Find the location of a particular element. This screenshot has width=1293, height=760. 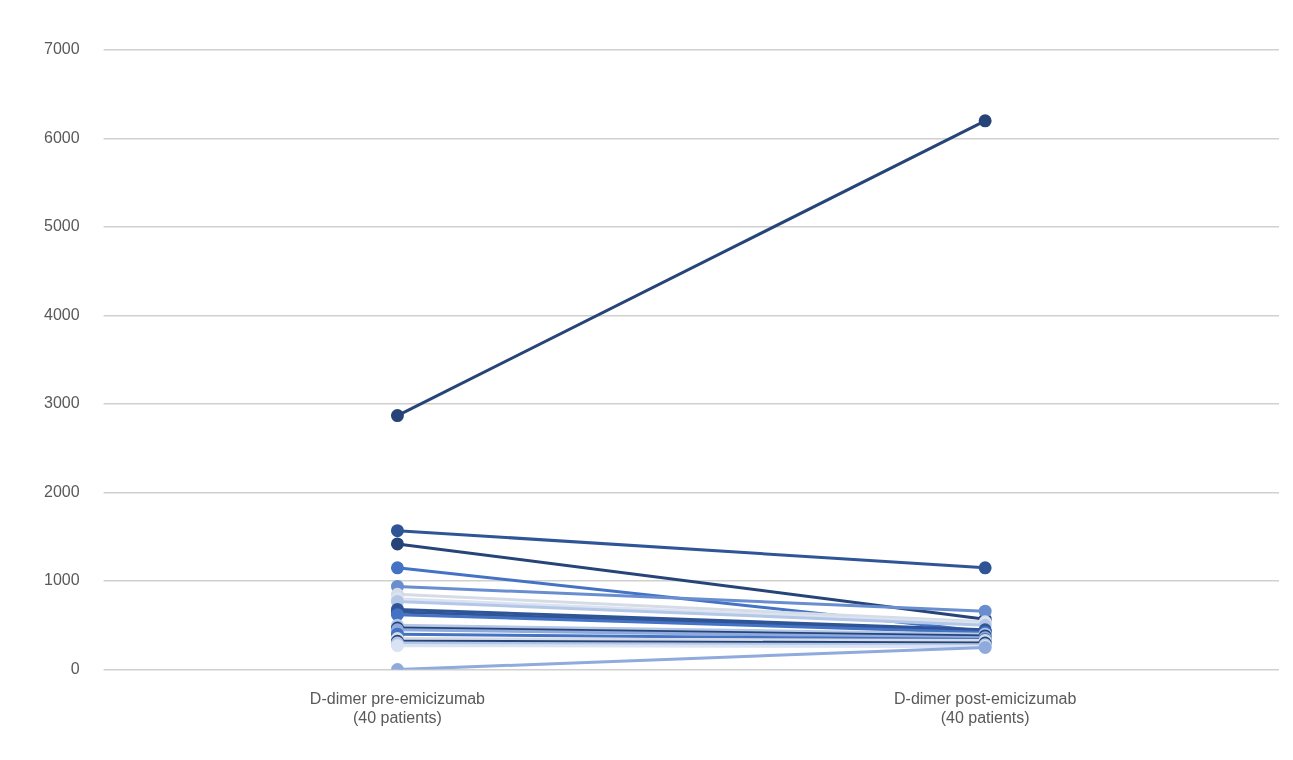

x-tick-label: D-dimer pre-emicizumab (40 patients) is located at coordinates (397, 707).